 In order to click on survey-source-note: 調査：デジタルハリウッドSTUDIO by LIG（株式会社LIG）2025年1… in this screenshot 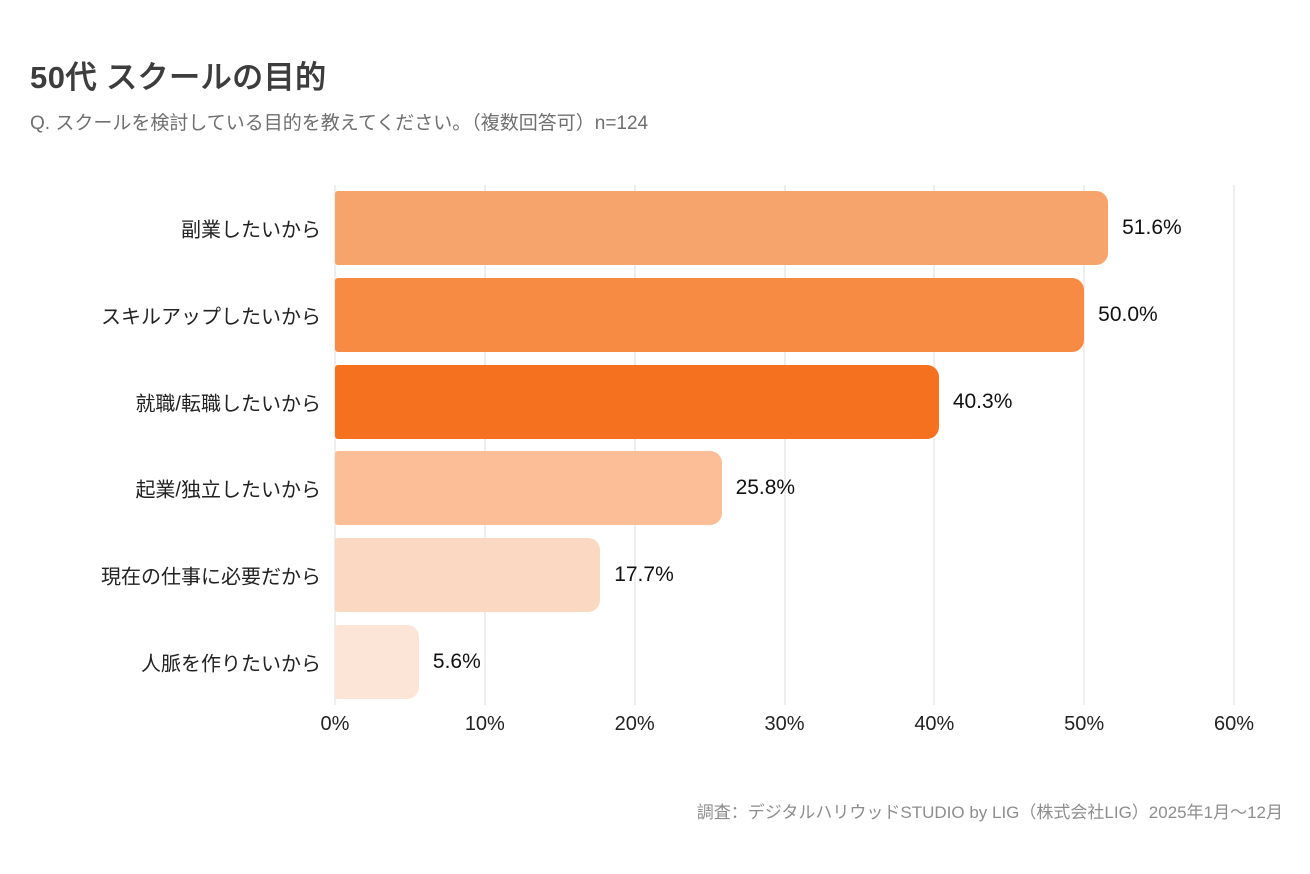, I will do `click(989, 812)`.